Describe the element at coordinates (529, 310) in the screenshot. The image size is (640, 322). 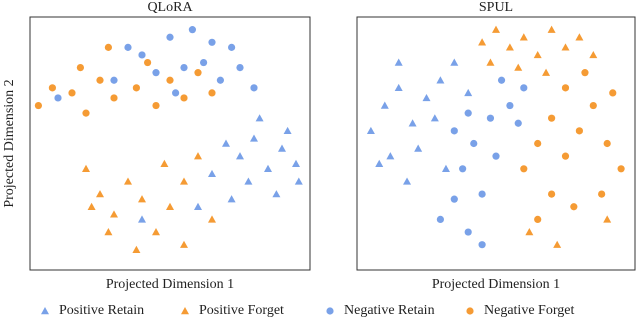
I see `legend-label: Negative Forget` at that location.